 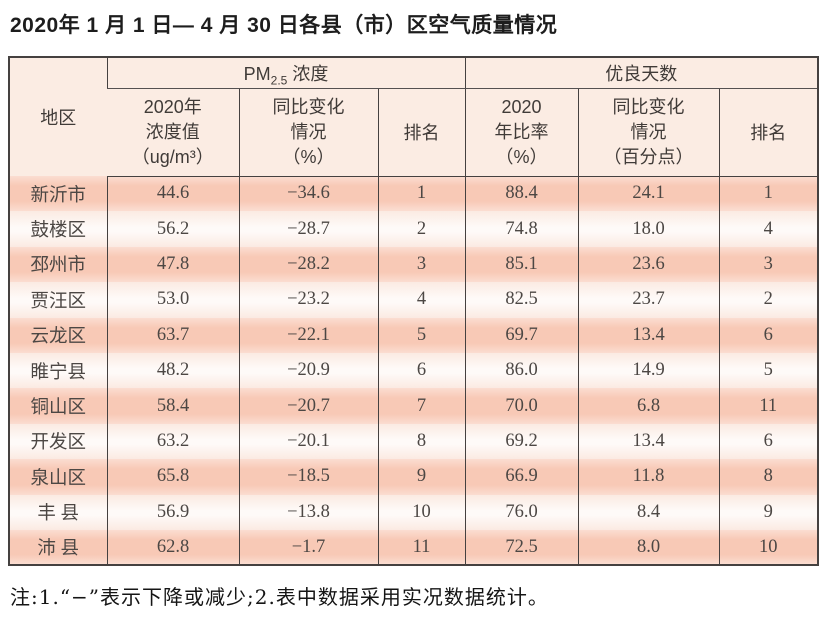 I want to click on col-header-pm-concentration: 2020年 浓度值 （ug/m³）, so click(x=173, y=132).